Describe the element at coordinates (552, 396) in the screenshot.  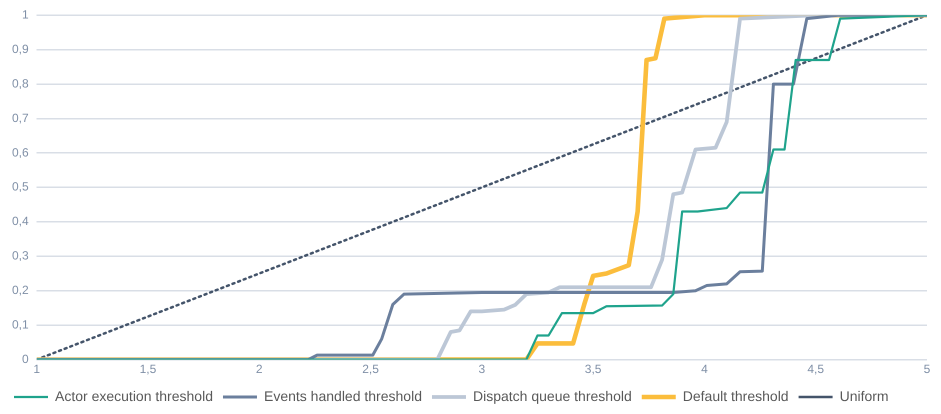
I see `legend-label: Dispatch queue threshold` at that location.